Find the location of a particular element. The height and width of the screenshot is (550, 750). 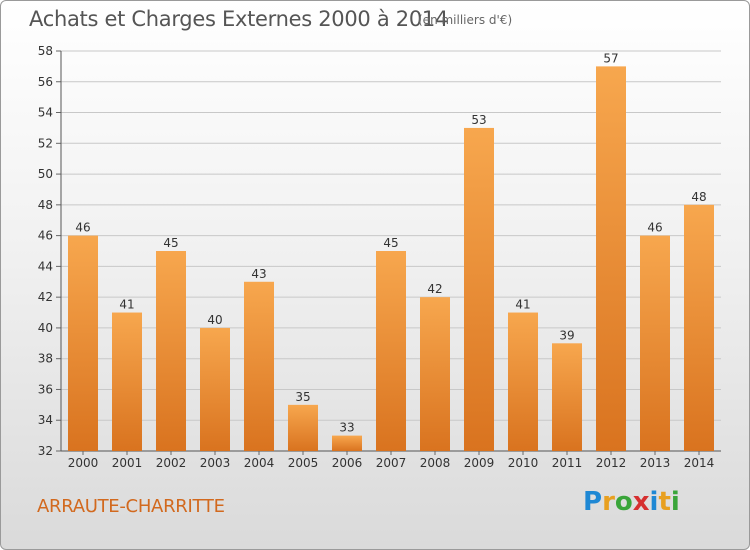

x-tick-label: 2006 is located at coordinates (347, 463).